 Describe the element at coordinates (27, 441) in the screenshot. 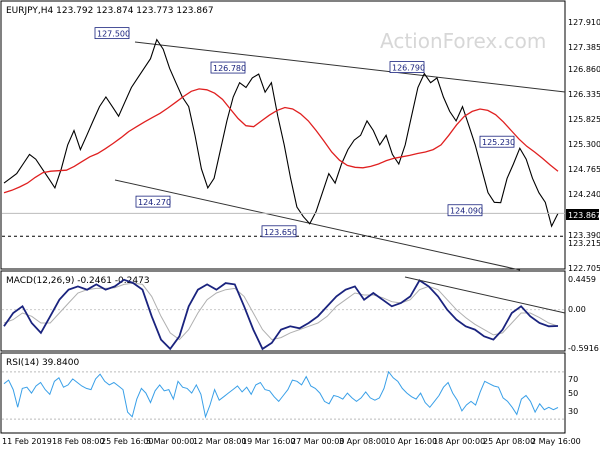

I see `x-tick-label: 11 Feb 2019` at that location.